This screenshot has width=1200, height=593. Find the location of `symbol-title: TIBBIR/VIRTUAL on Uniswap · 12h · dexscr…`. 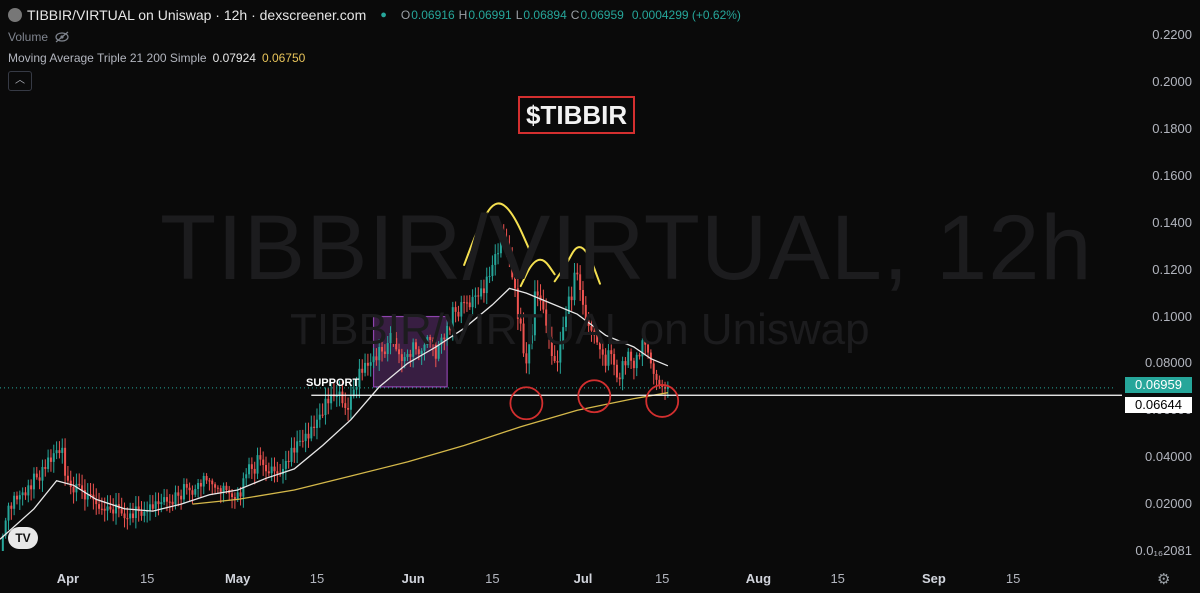

symbol-title: TIBBIR/VIRTUAL on Uniswap · 12h · dexscr… is located at coordinates (197, 15).